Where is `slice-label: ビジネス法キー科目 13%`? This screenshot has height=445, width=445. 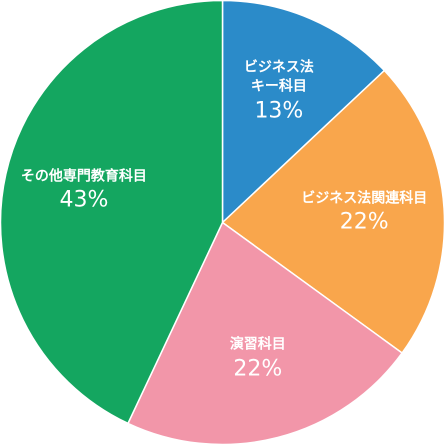
slice-label: ビジネス法キー科目 13% is located at coordinates (279, 91).